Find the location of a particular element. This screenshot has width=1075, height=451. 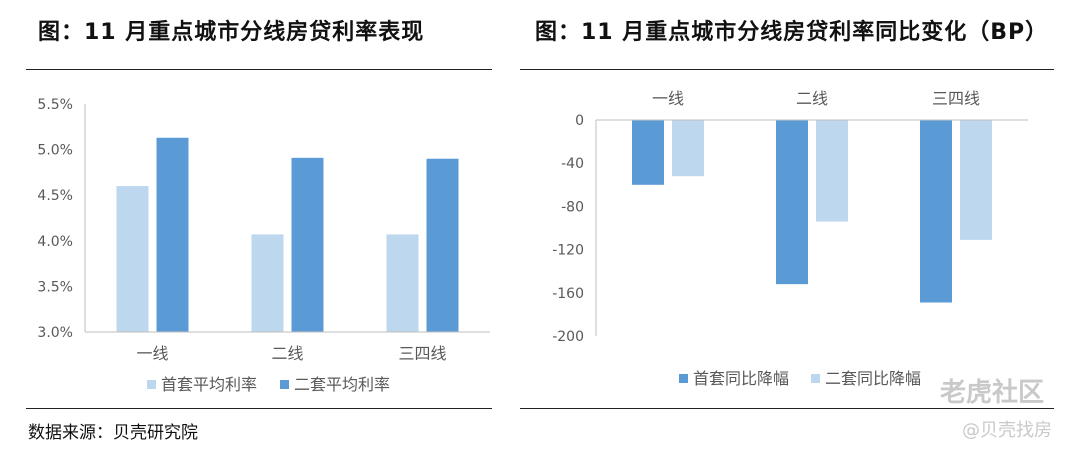

watermark-handle: @贝壳找房 is located at coordinates (1007, 430).